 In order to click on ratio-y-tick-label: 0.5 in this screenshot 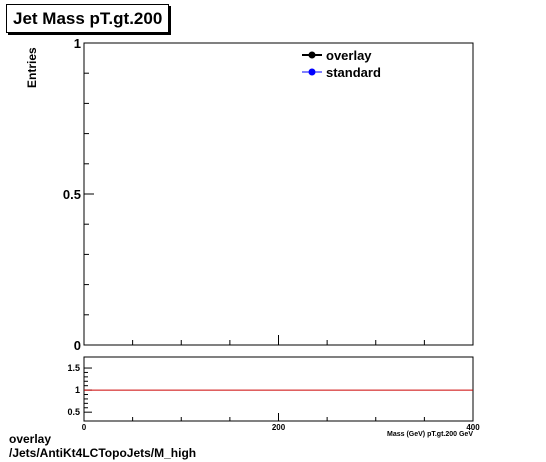, I will do `click(73, 412)`.